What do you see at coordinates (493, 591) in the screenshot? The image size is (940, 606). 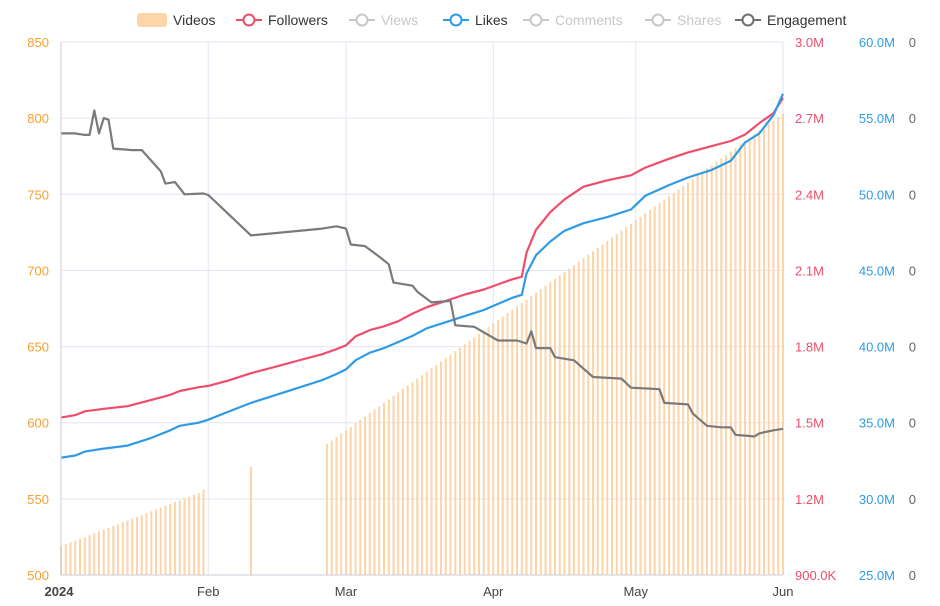 I see `x-tick-label: Apr` at bounding box center [493, 591].